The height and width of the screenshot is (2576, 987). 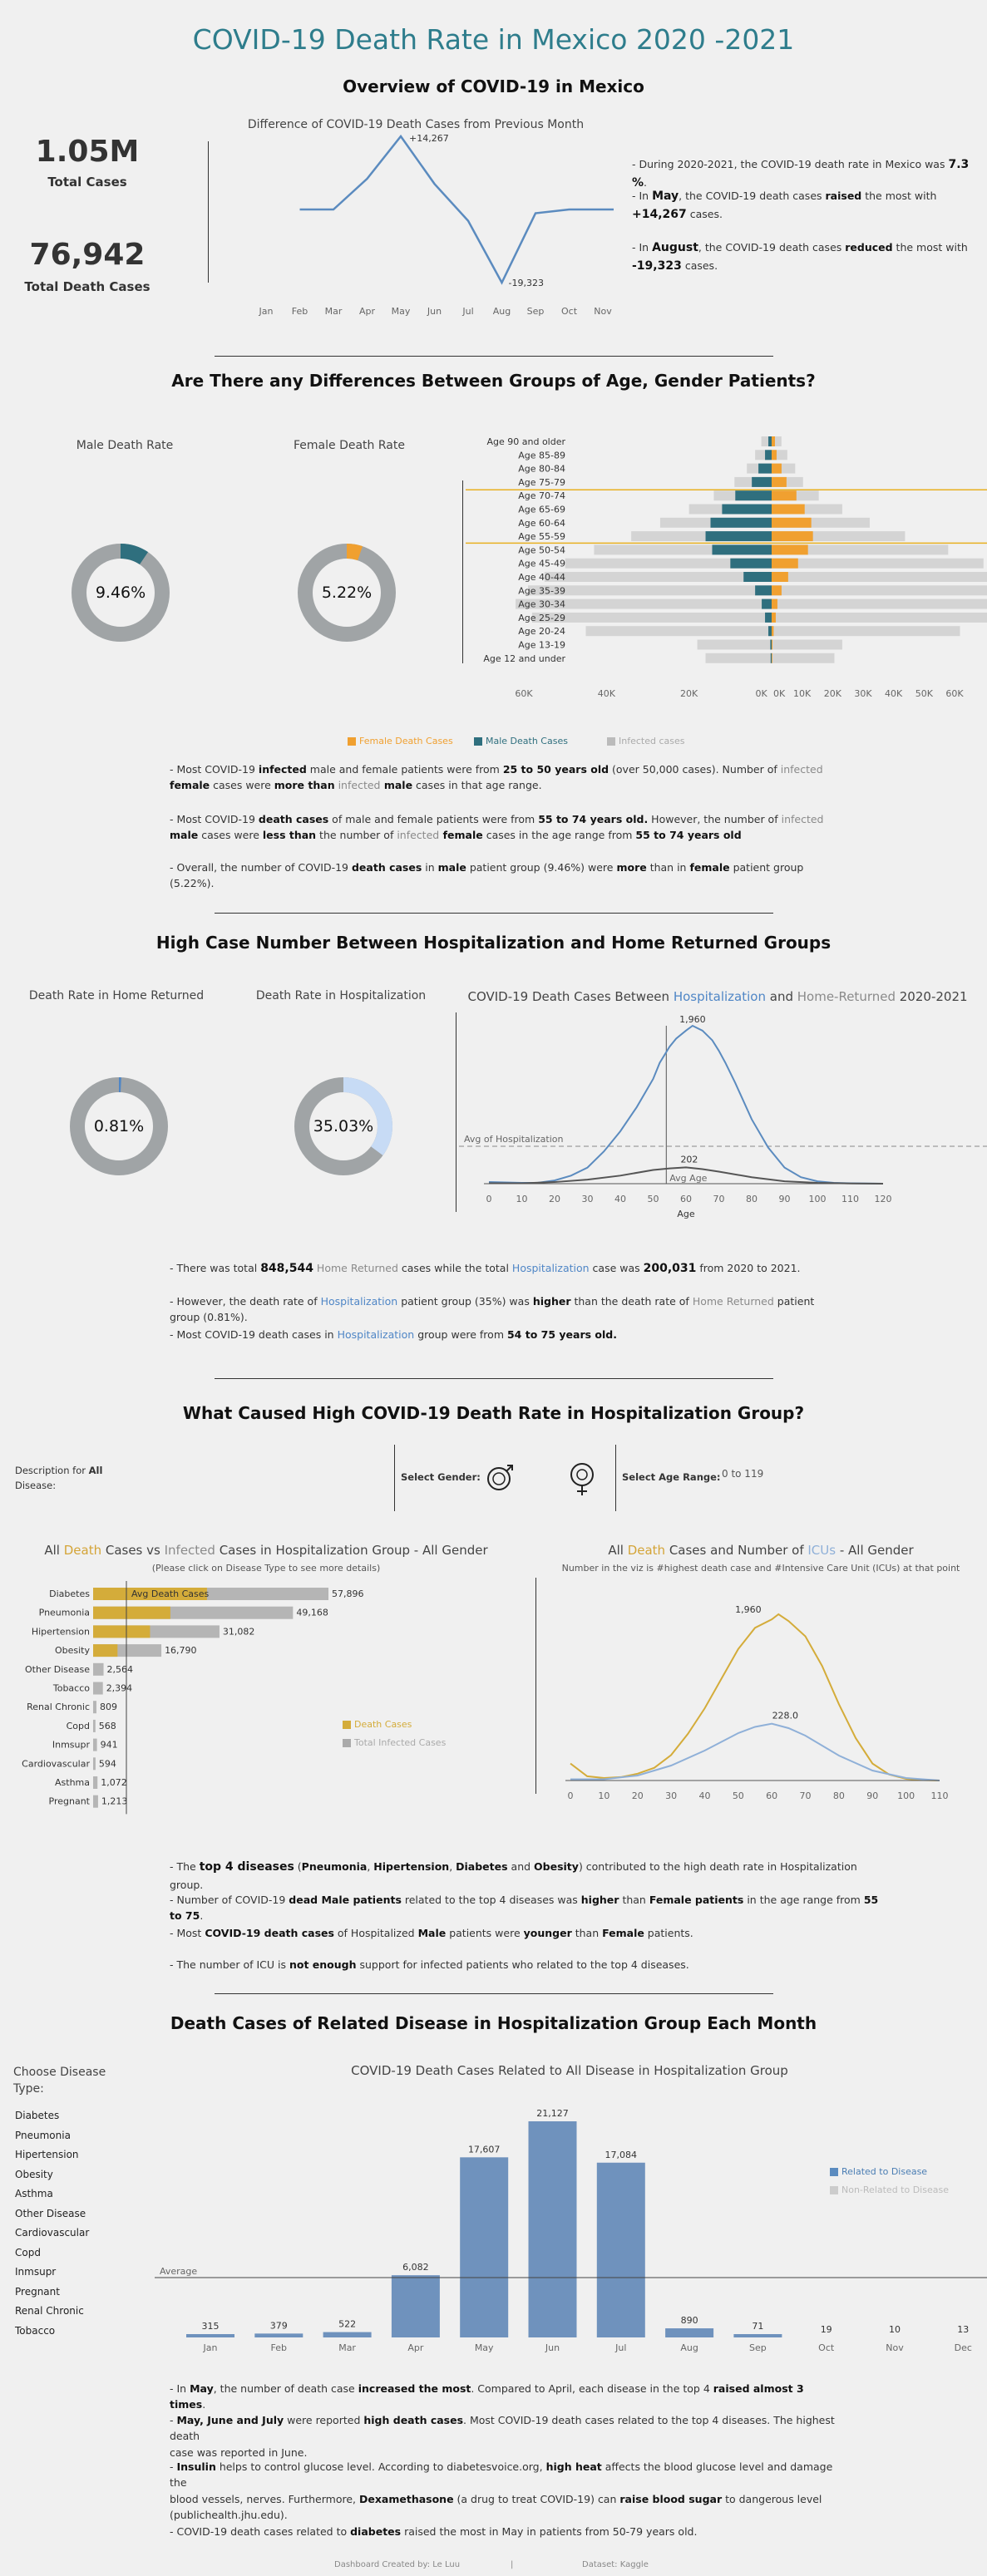 I want to click on peak-label-death: 1,960, so click(x=749, y=1609).